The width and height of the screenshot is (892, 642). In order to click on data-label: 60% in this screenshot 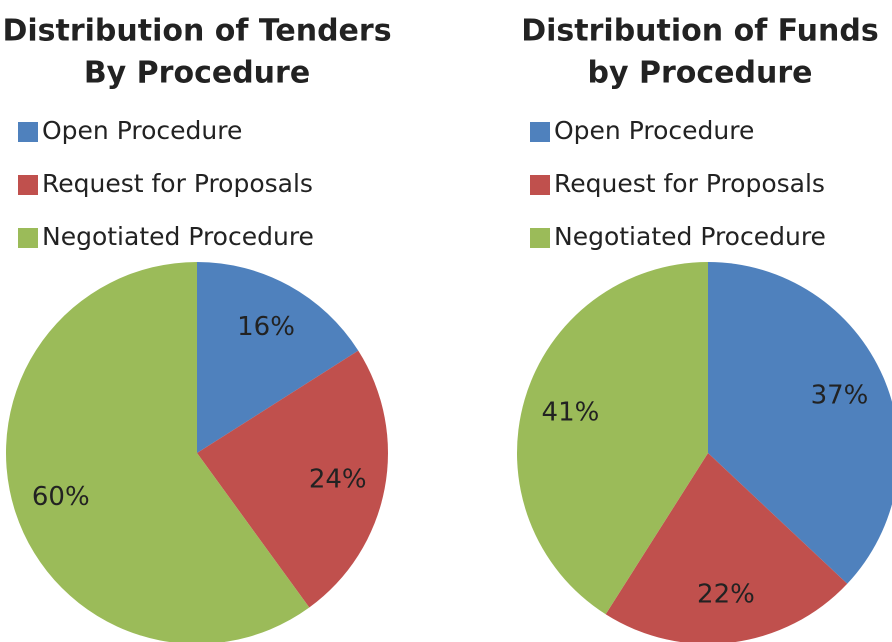, I will do `click(61, 497)`.